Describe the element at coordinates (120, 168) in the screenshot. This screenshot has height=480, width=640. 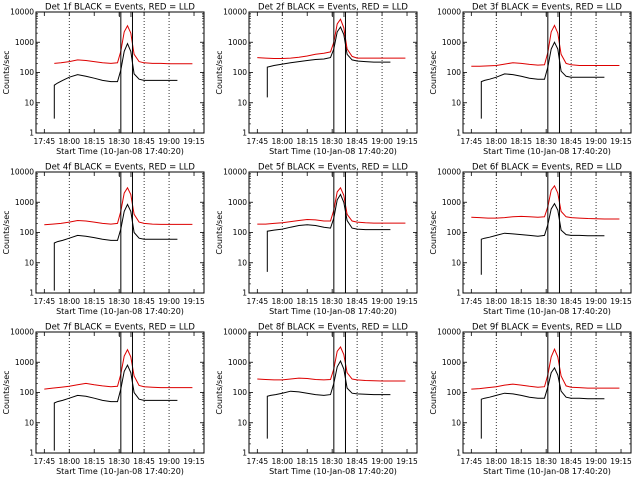
I see `panel-title: Det 4f BLACK = Events, RED = LLD` at that location.